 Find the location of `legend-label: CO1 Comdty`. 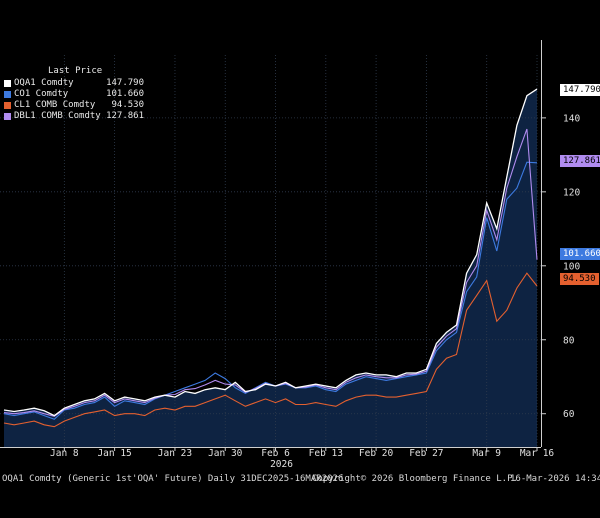

legend-label: CO1 Comdty is located at coordinates (41, 94).